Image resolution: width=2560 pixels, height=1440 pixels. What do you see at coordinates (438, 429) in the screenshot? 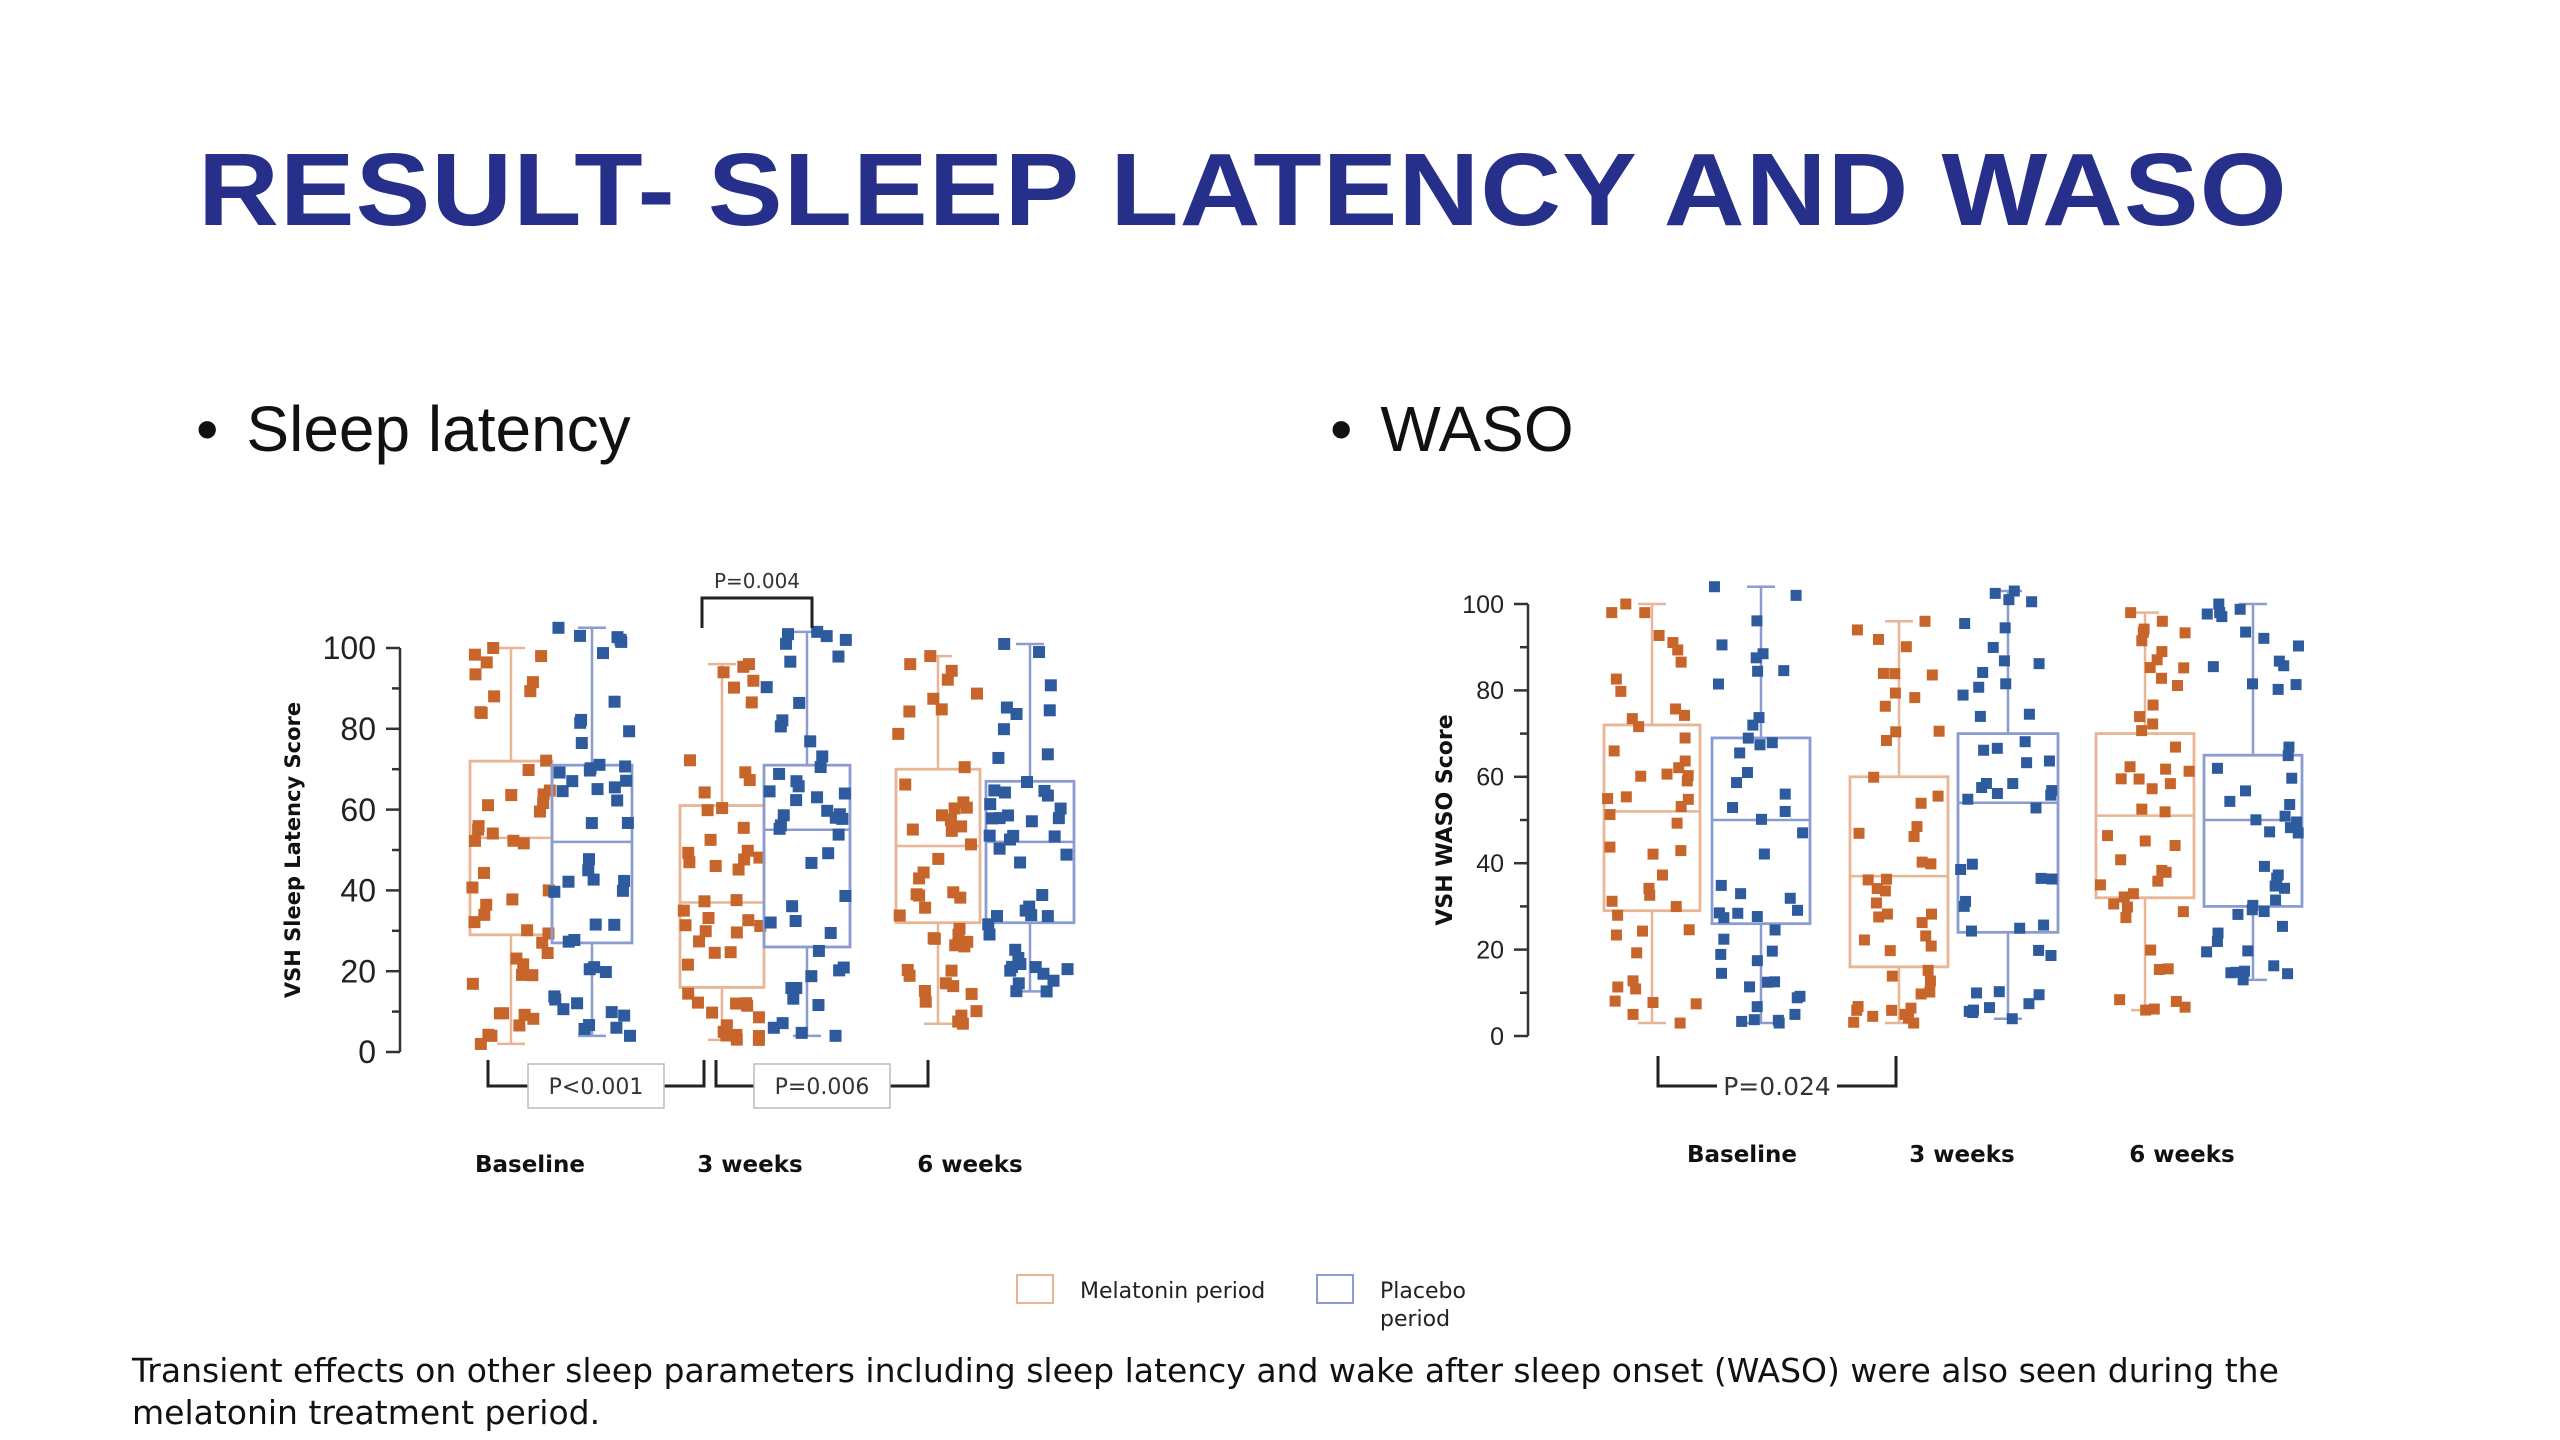
I see `bullet-sleep-latency-label: Sleep latency` at bounding box center [438, 429].